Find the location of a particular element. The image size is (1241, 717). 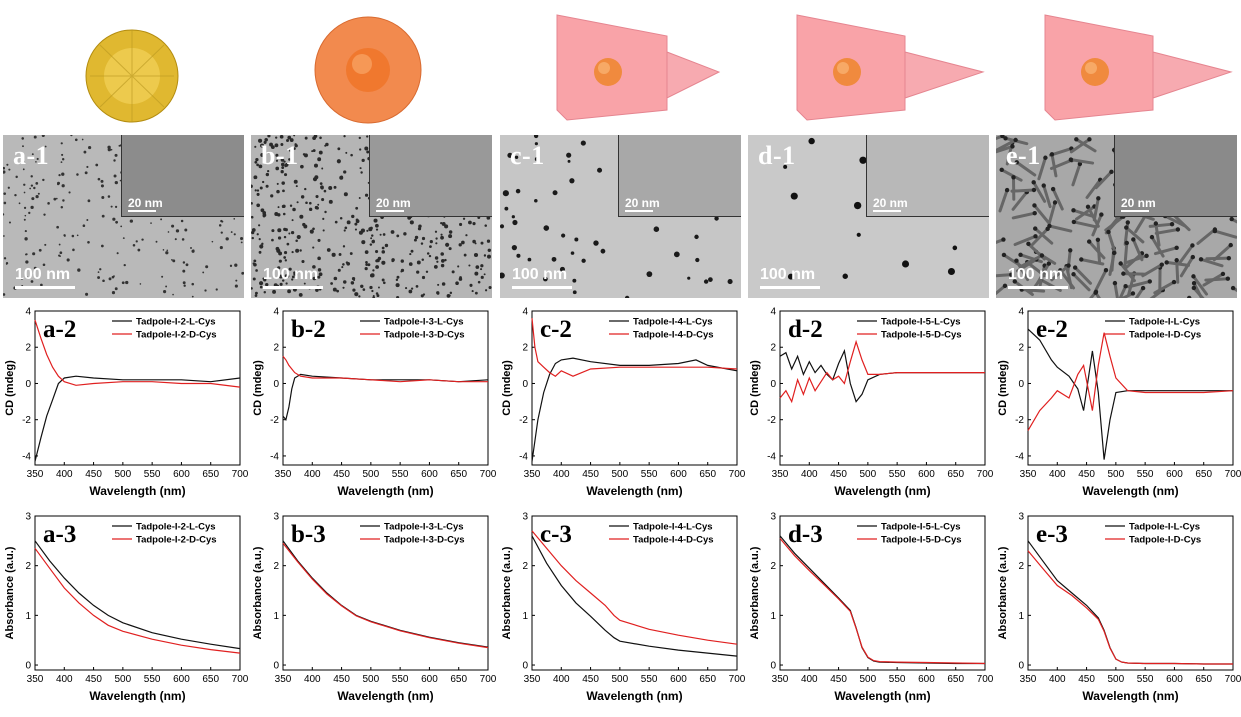

tem-micrograph: 20 nm a-1 100 nm is located at coordinates (123, 216).